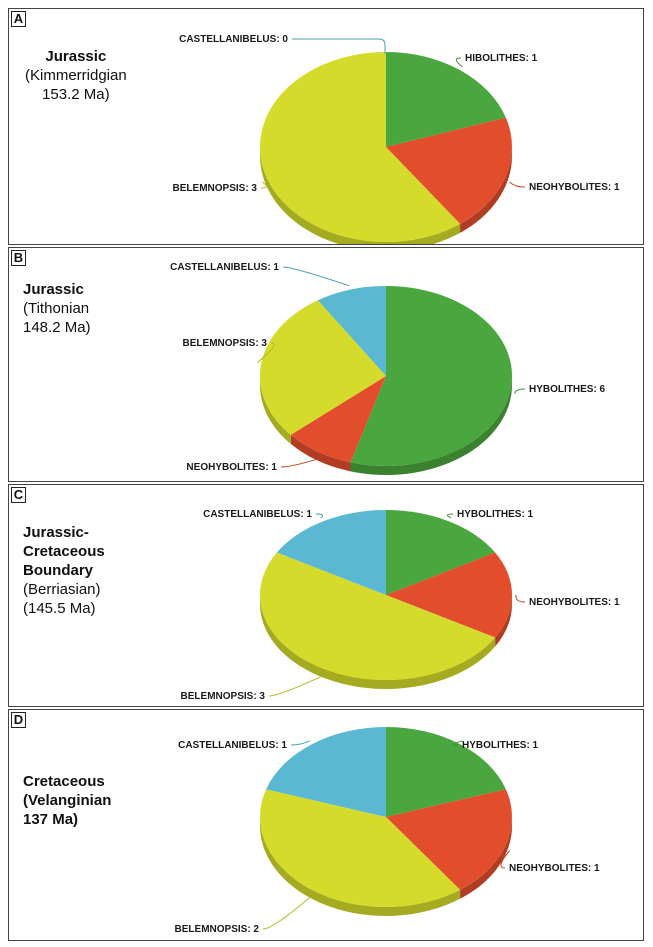 Image resolution: width=653 pixels, height=947 pixels. Describe the element at coordinates (446, 99) in the screenshot. I see `pie-slice-hibolithes` at that location.